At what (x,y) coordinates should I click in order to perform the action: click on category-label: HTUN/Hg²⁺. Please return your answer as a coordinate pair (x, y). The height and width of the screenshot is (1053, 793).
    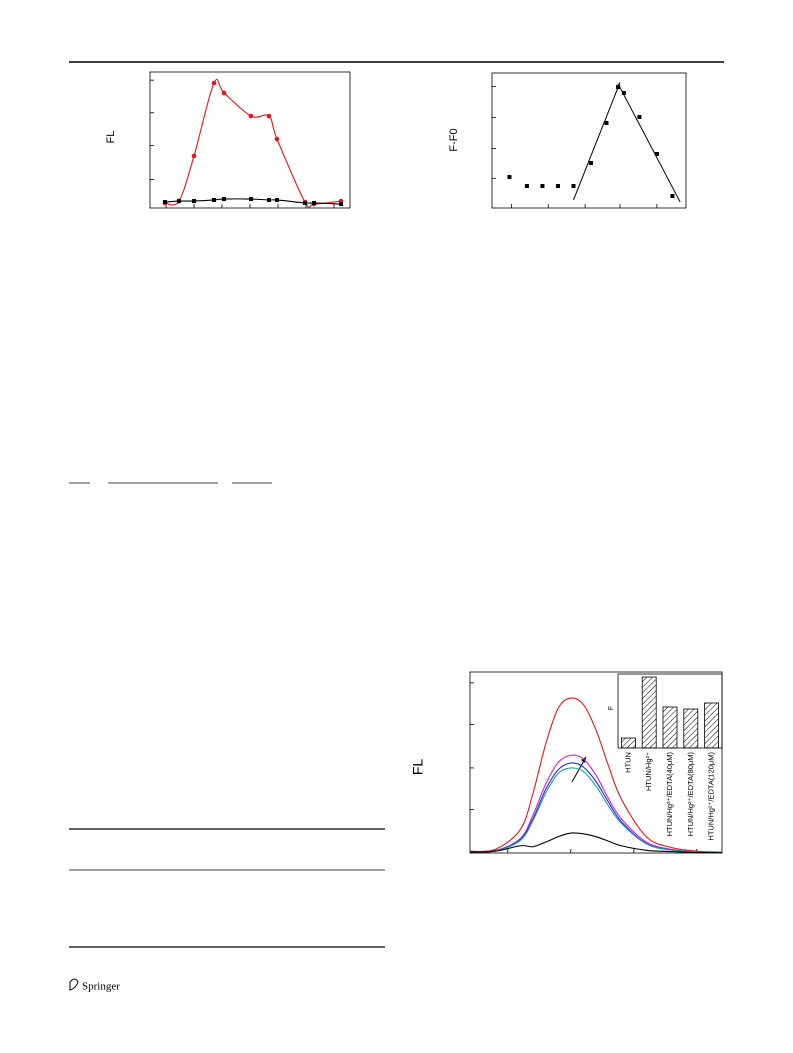
    Looking at the image, I should click on (648, 771).